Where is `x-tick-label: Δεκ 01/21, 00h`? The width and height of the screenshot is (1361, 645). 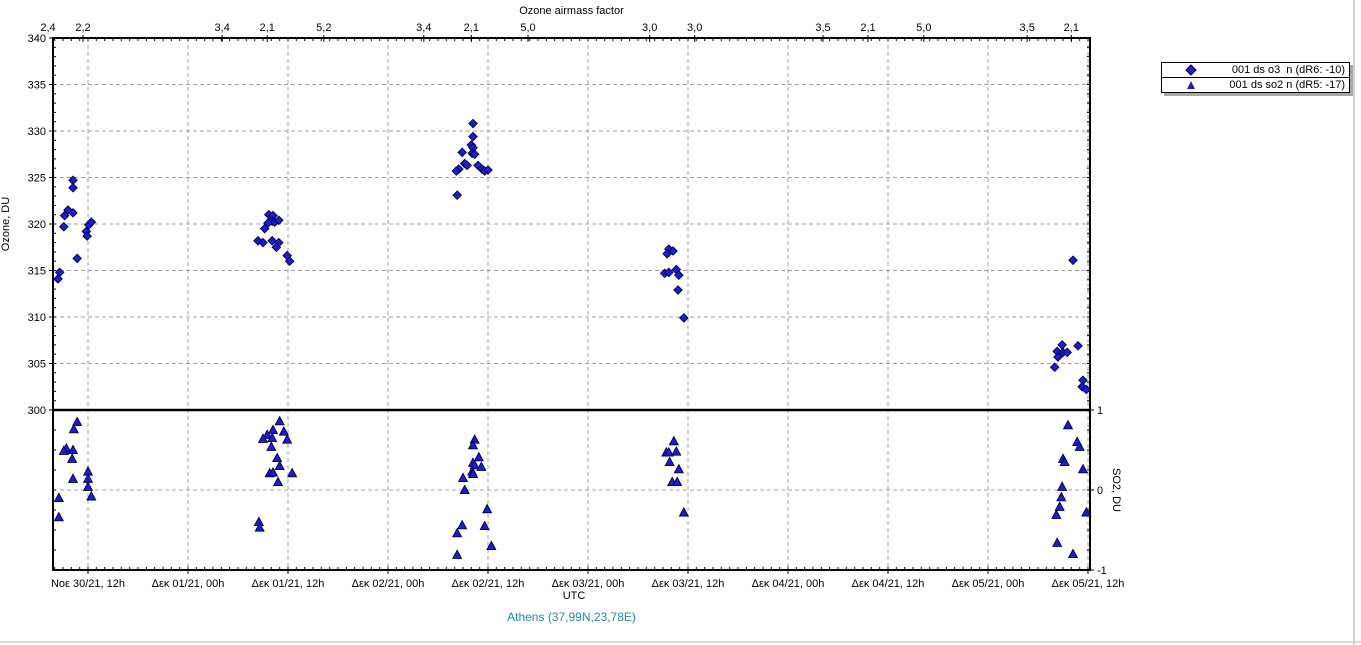 x-tick-label: Δεκ 01/21, 00h is located at coordinates (188, 584).